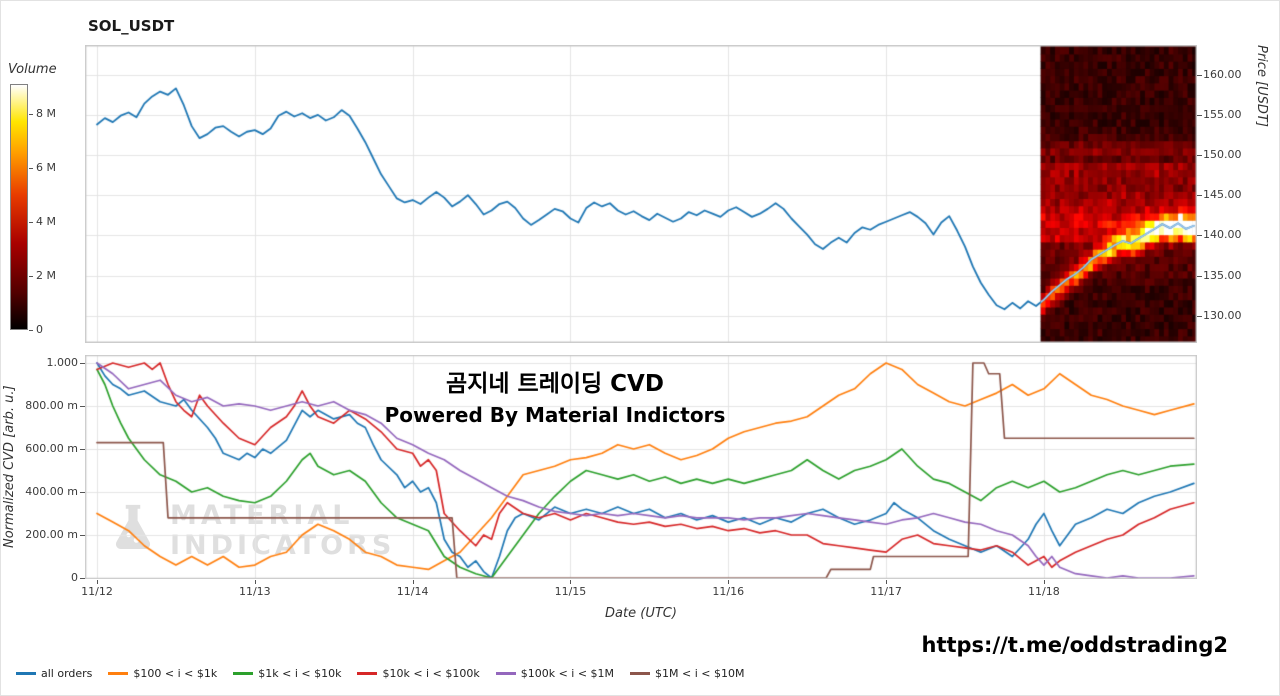  What do you see at coordinates (97, 591) in the screenshot?
I see `date-tick-label: 11/12` at bounding box center [97, 591].